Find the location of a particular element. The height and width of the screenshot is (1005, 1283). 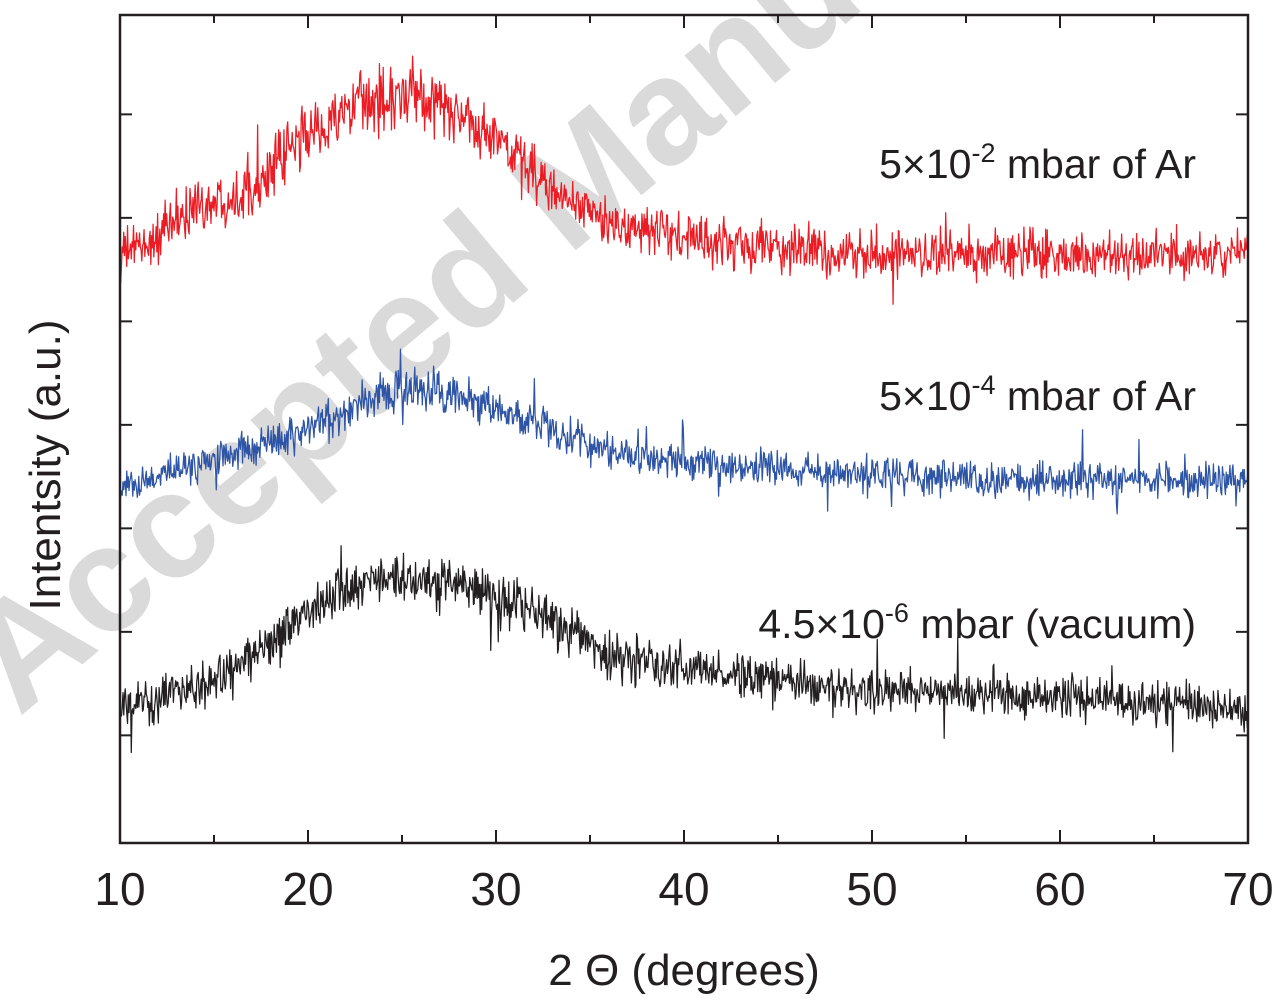

series-label-base: 4.5×10 is located at coordinates (821, 624).